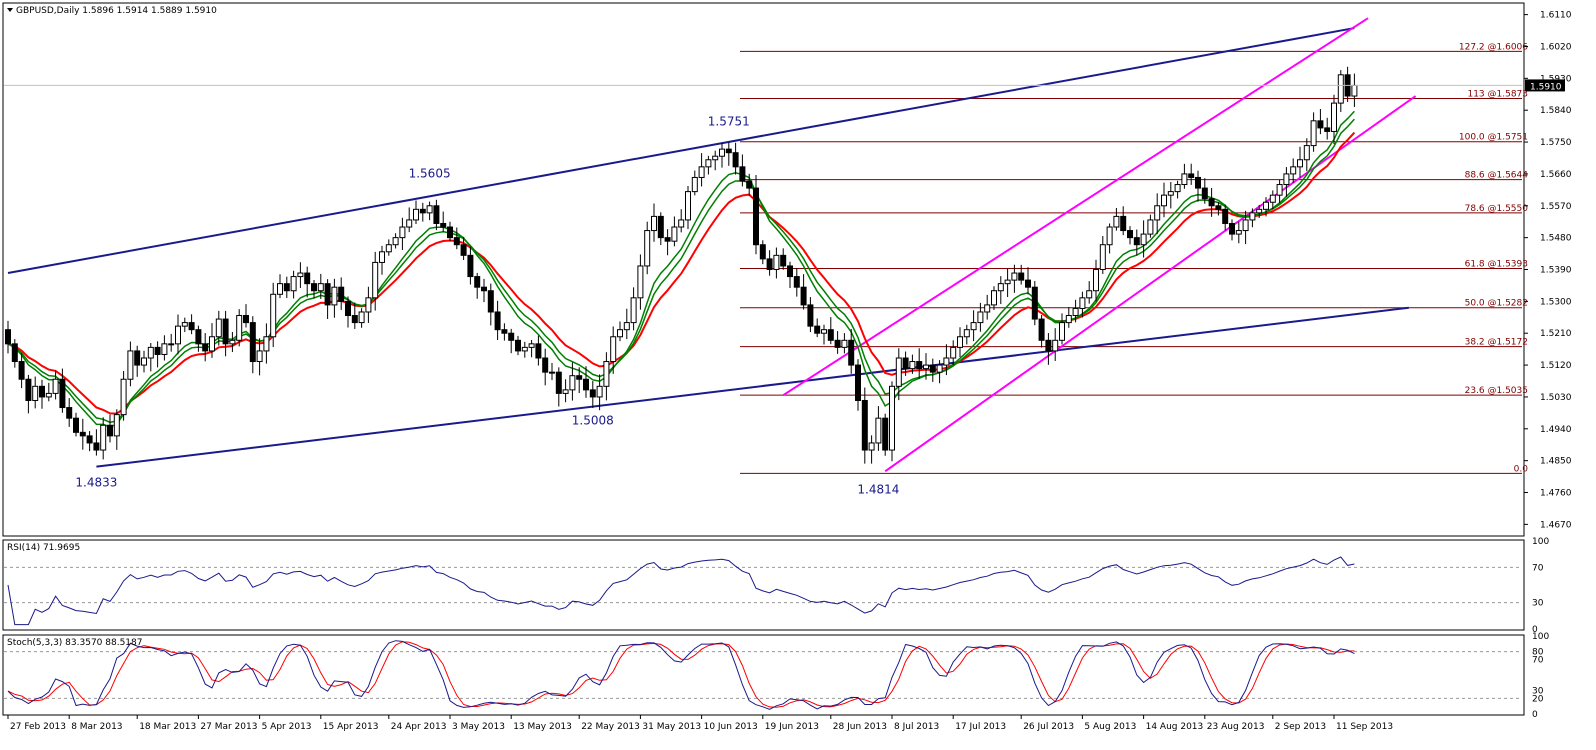 The image size is (1596, 750). What do you see at coordinates (1110, 727) in the screenshot?
I see `time-tick-label: 5 Aug 2013` at bounding box center [1110, 727].